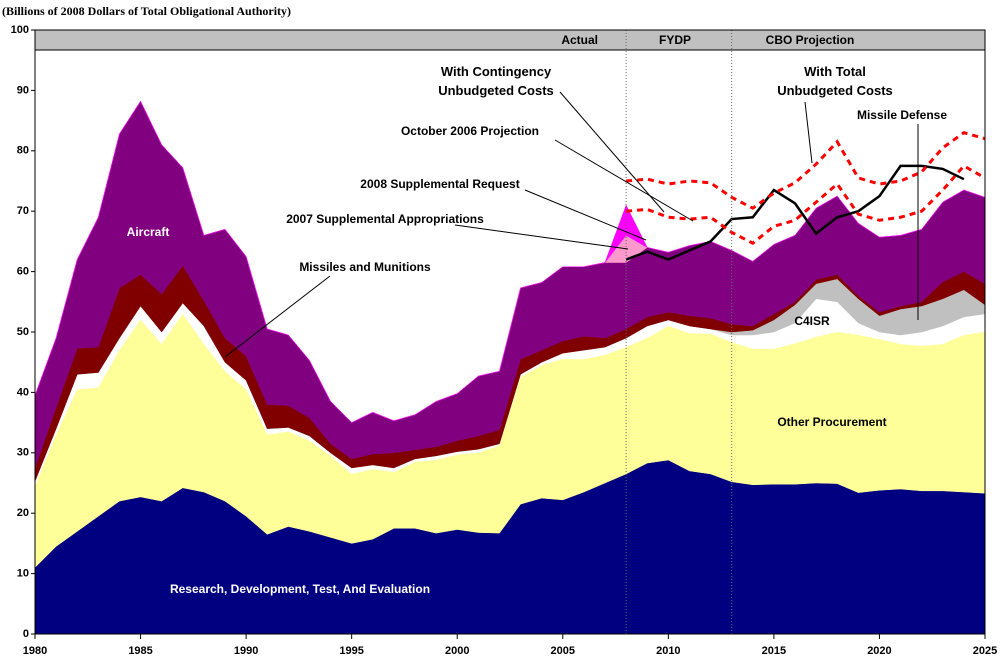 The width and height of the screenshot is (1003, 671). I want to click on line-label: October 2006 Projection, so click(470, 131).